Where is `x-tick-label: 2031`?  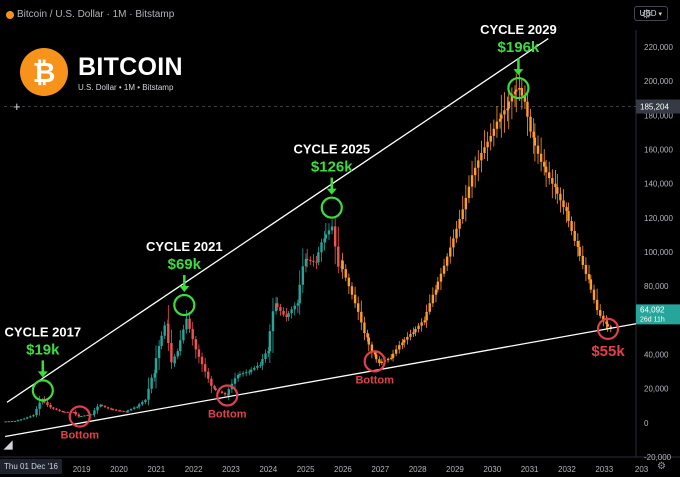 x-tick-label: 2031 is located at coordinates (530, 469).